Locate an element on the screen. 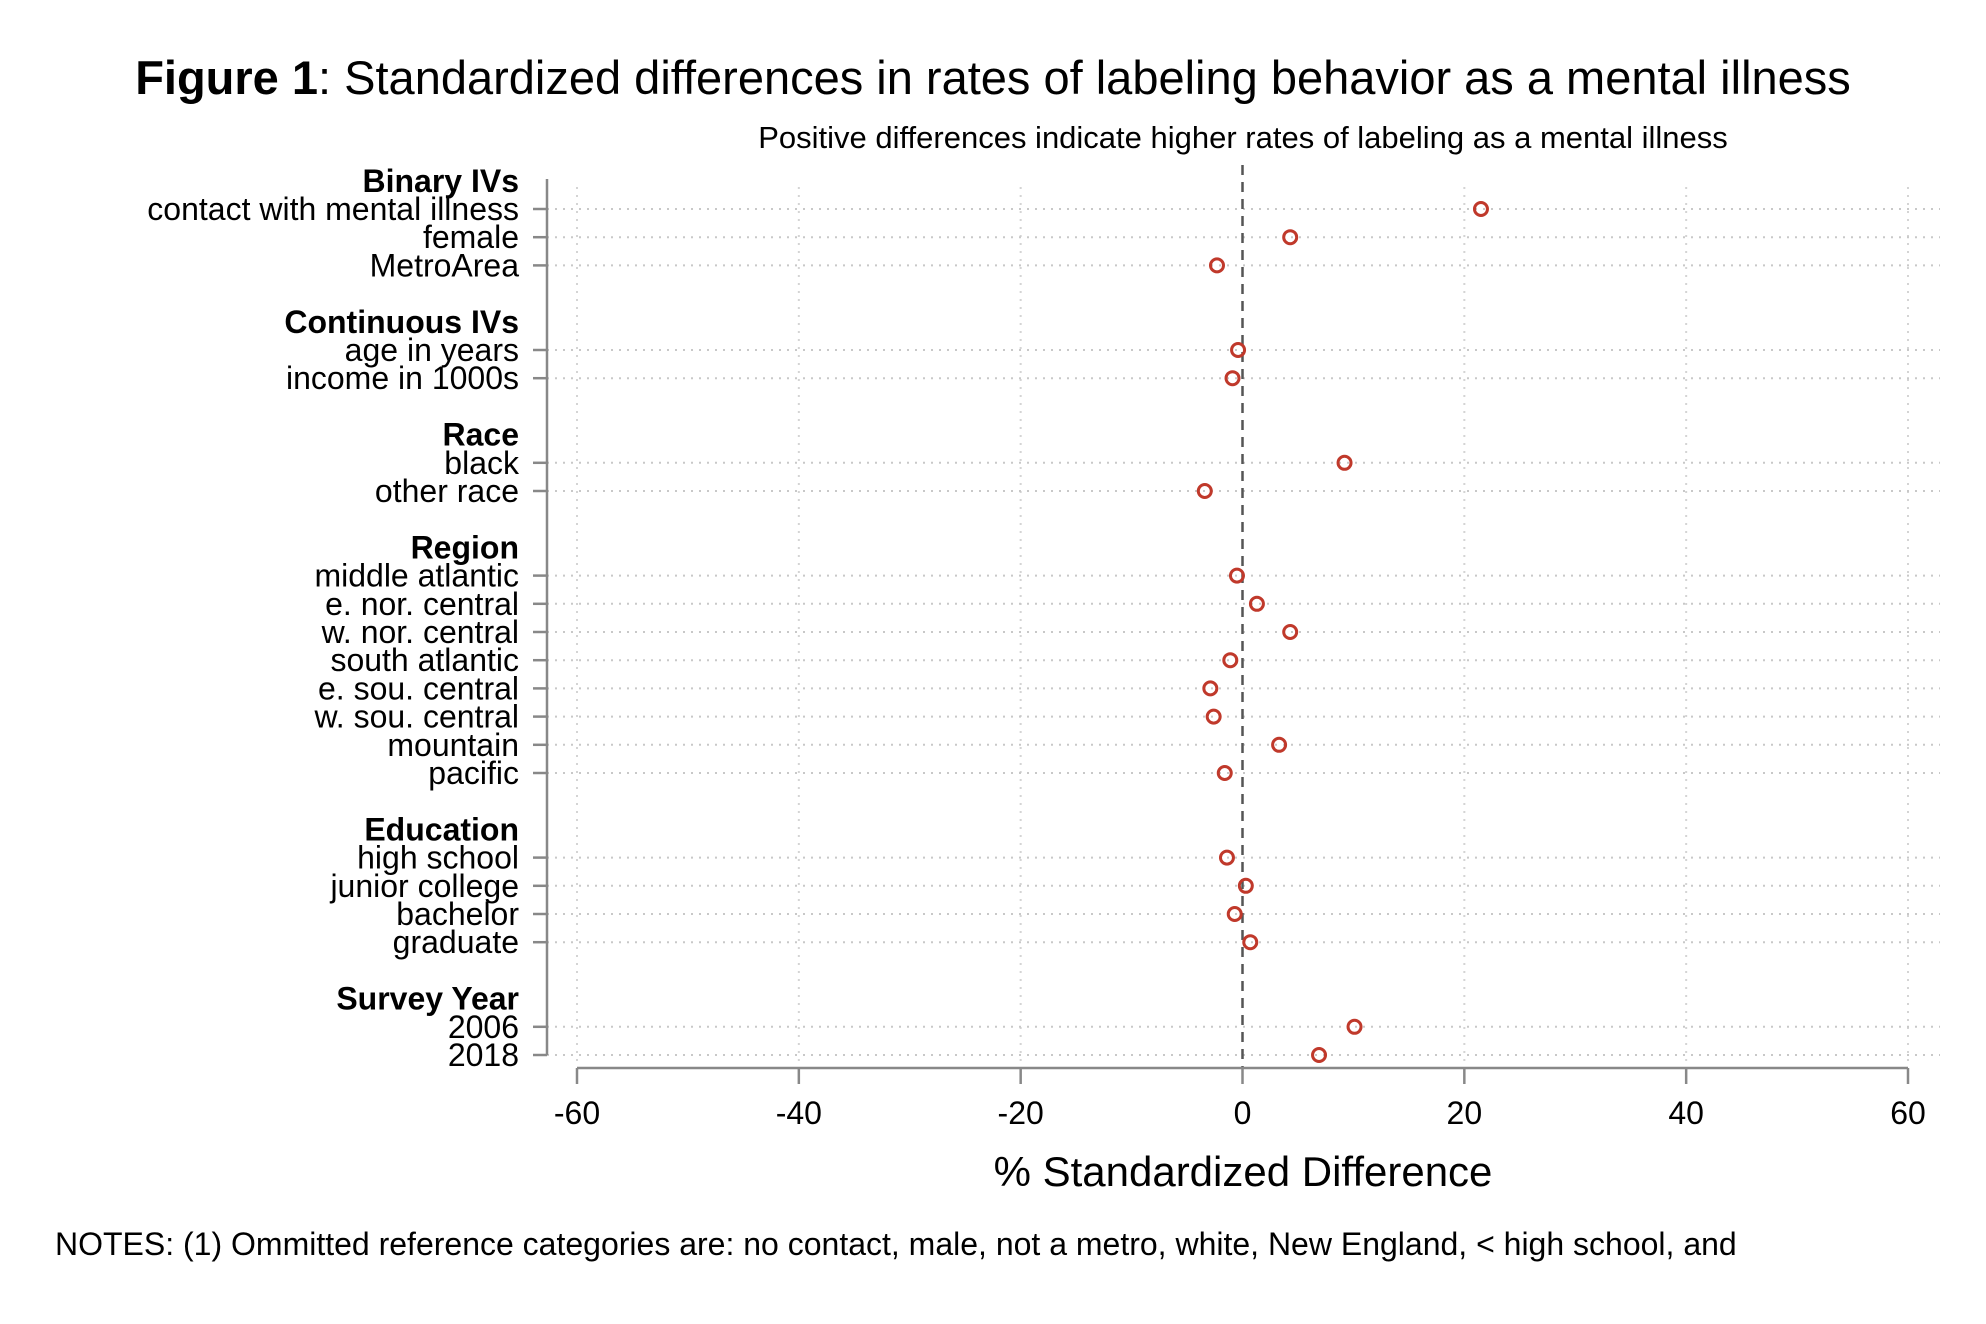  row-label: middle atlantic is located at coordinates (416, 576).